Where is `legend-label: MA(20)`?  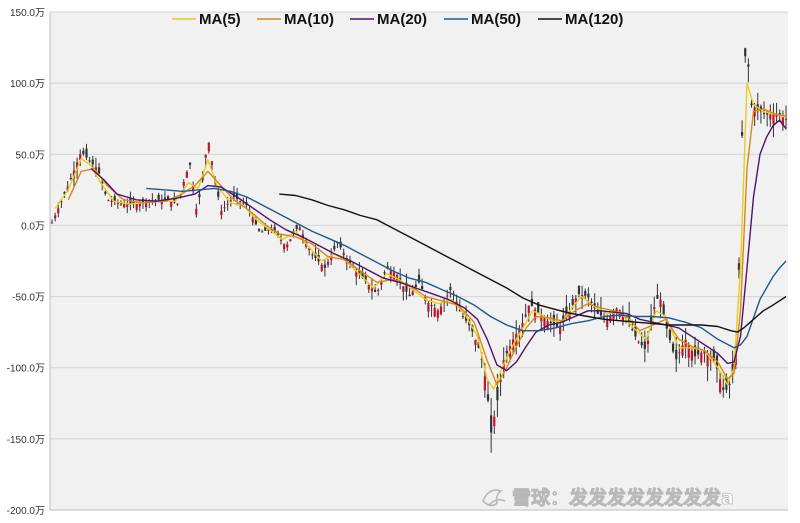
legend-label: MA(20) is located at coordinates (402, 19).